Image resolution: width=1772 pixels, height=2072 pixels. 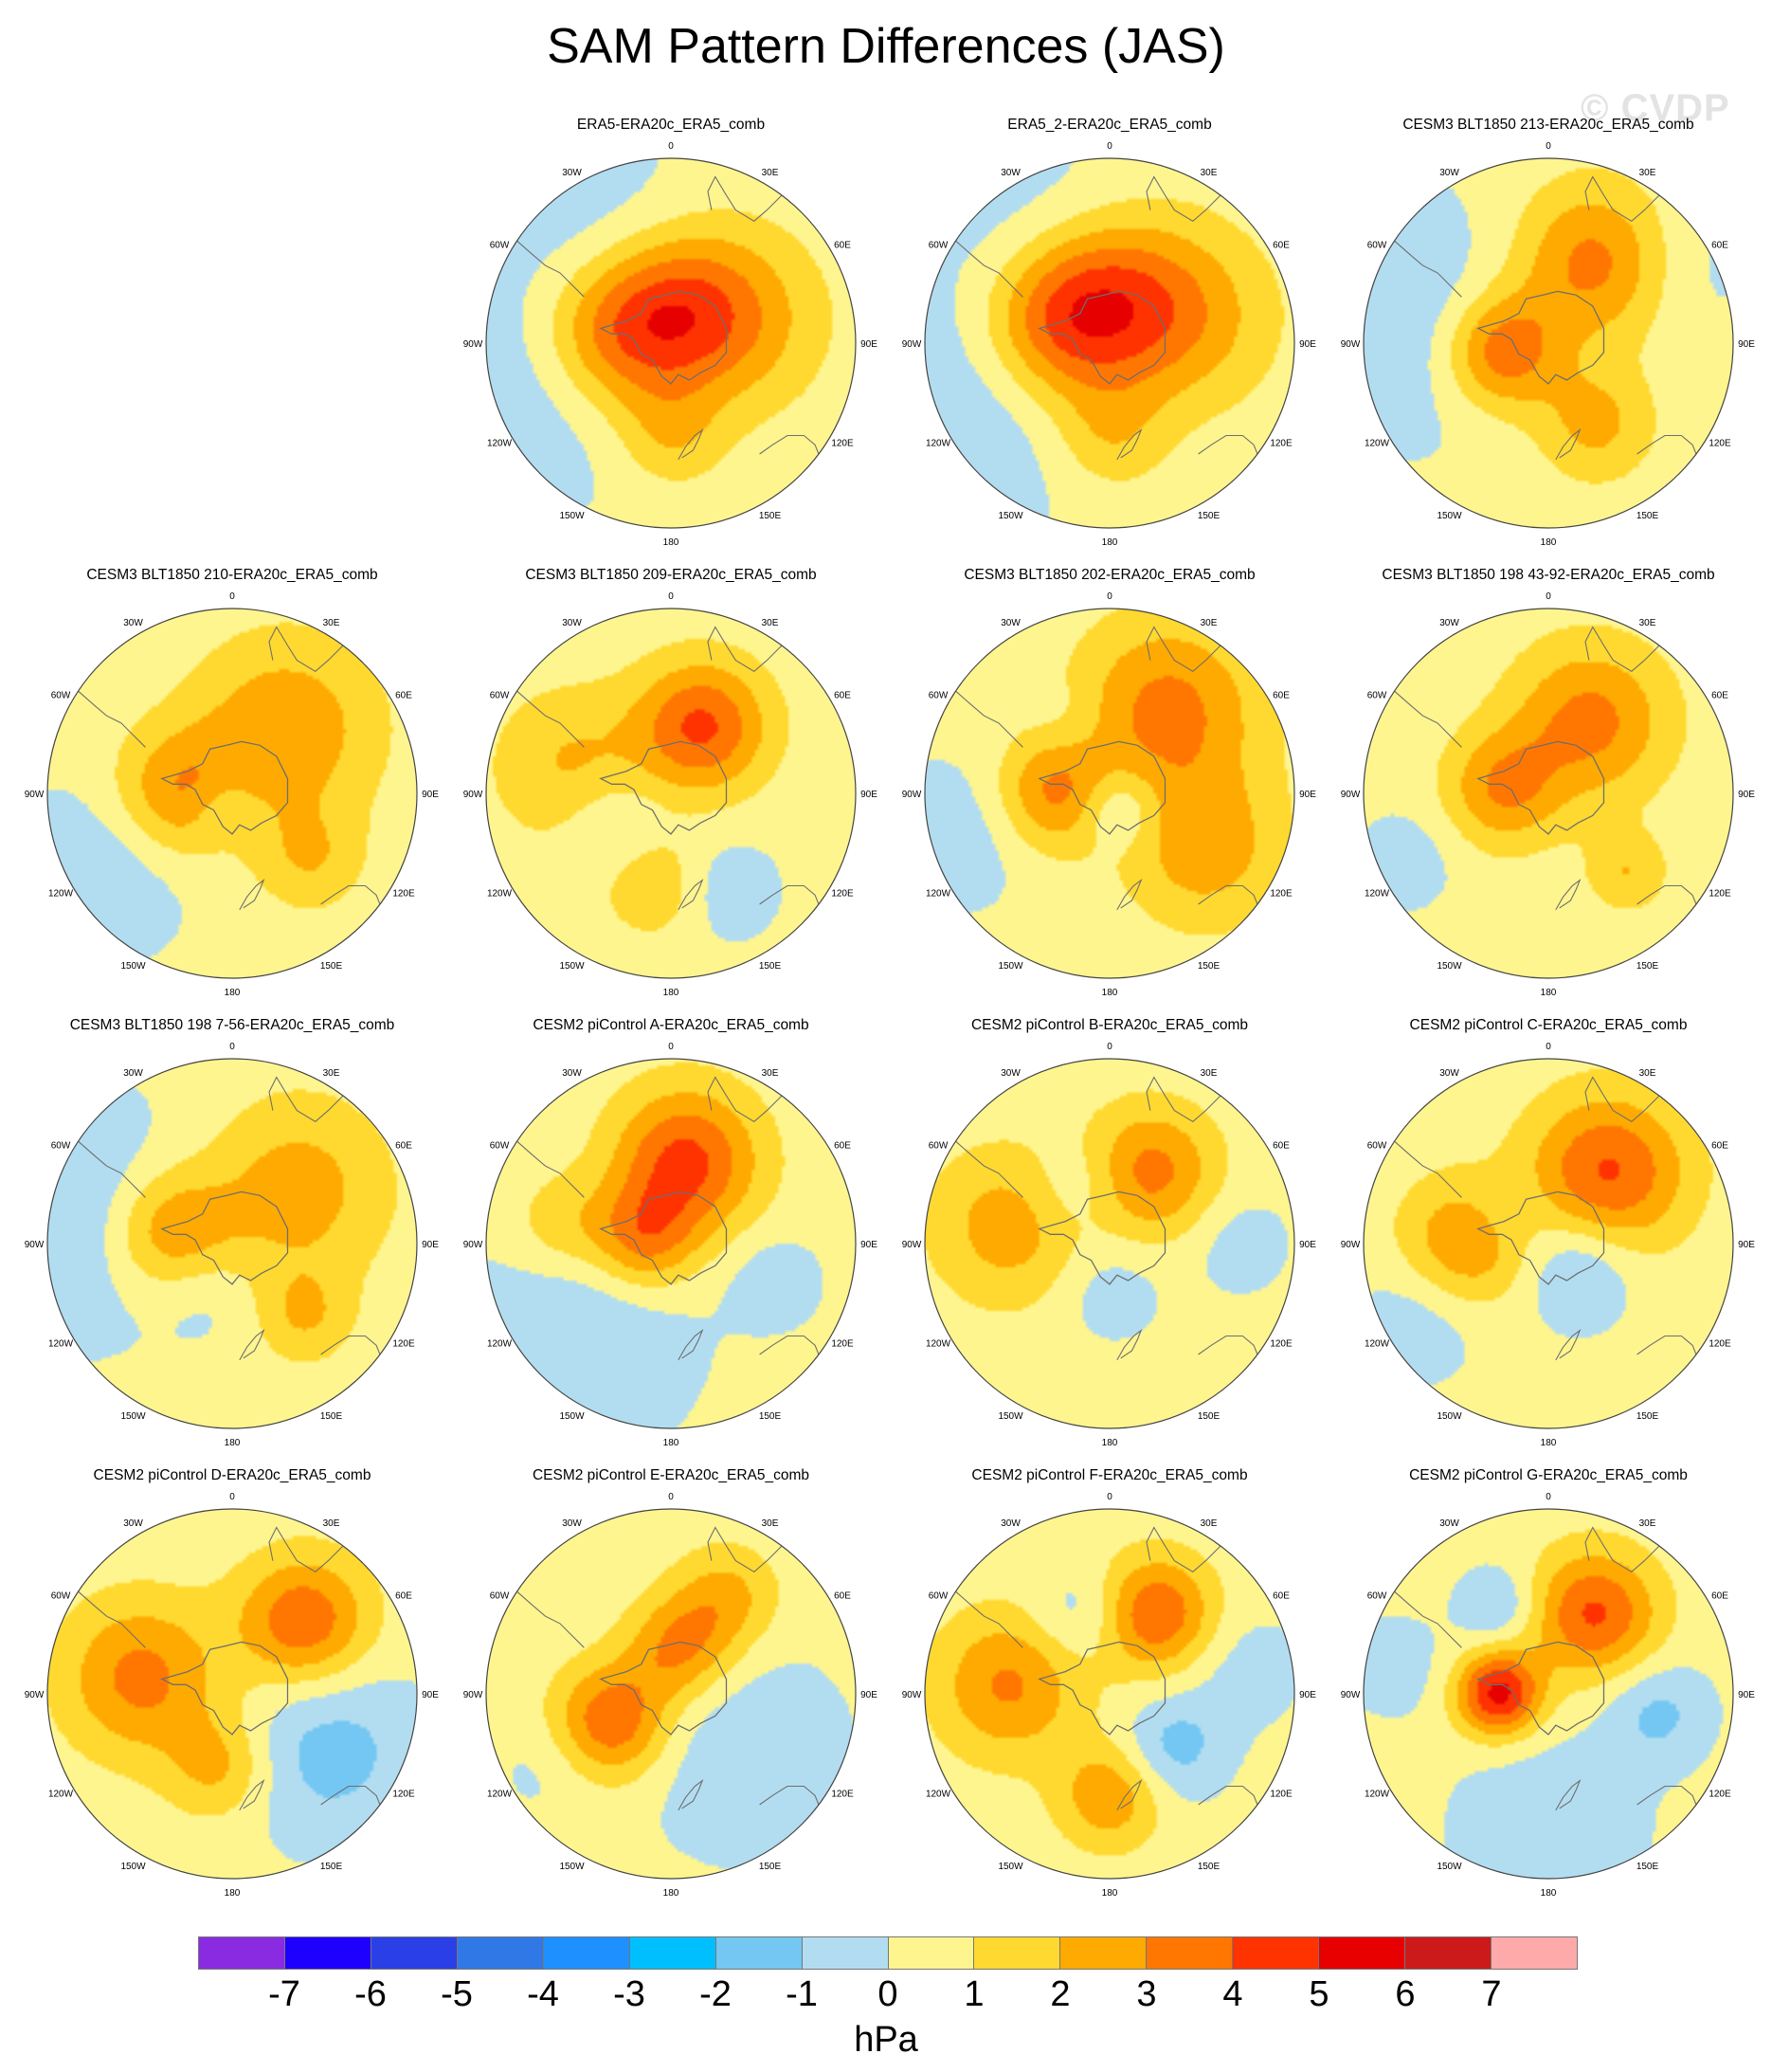 What do you see at coordinates (1548, 1025) in the screenshot?
I see `panel-title: CESM2 piControl C-ERA20c_ERA5_comb` at bounding box center [1548, 1025].